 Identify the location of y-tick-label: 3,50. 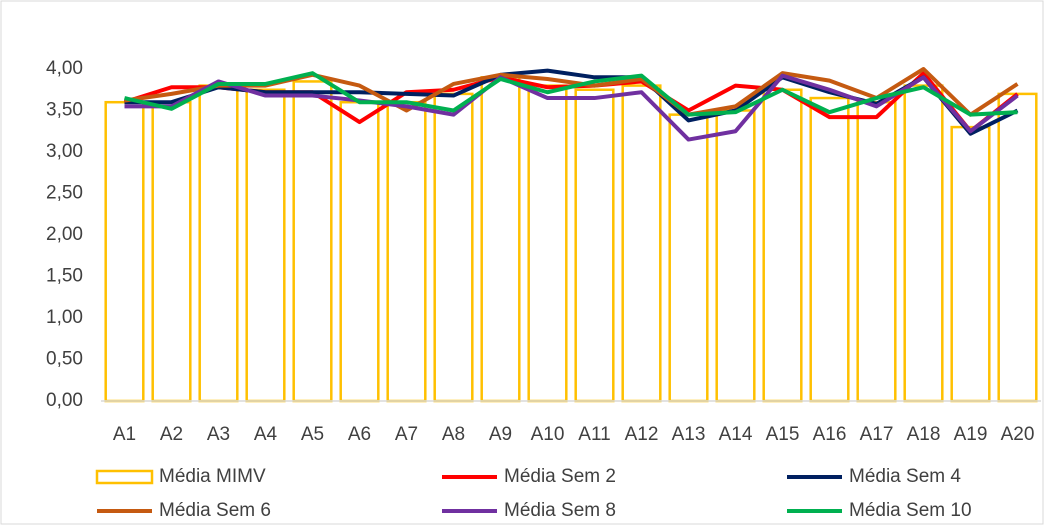
(64, 110).